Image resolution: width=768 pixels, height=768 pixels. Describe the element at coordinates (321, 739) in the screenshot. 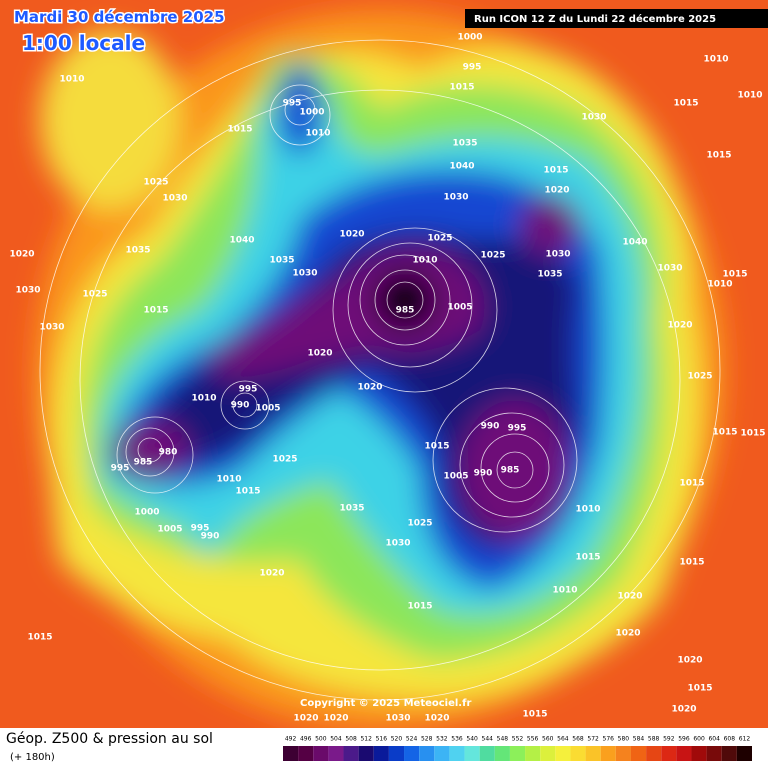

I see `colorbar-label: 500` at that location.